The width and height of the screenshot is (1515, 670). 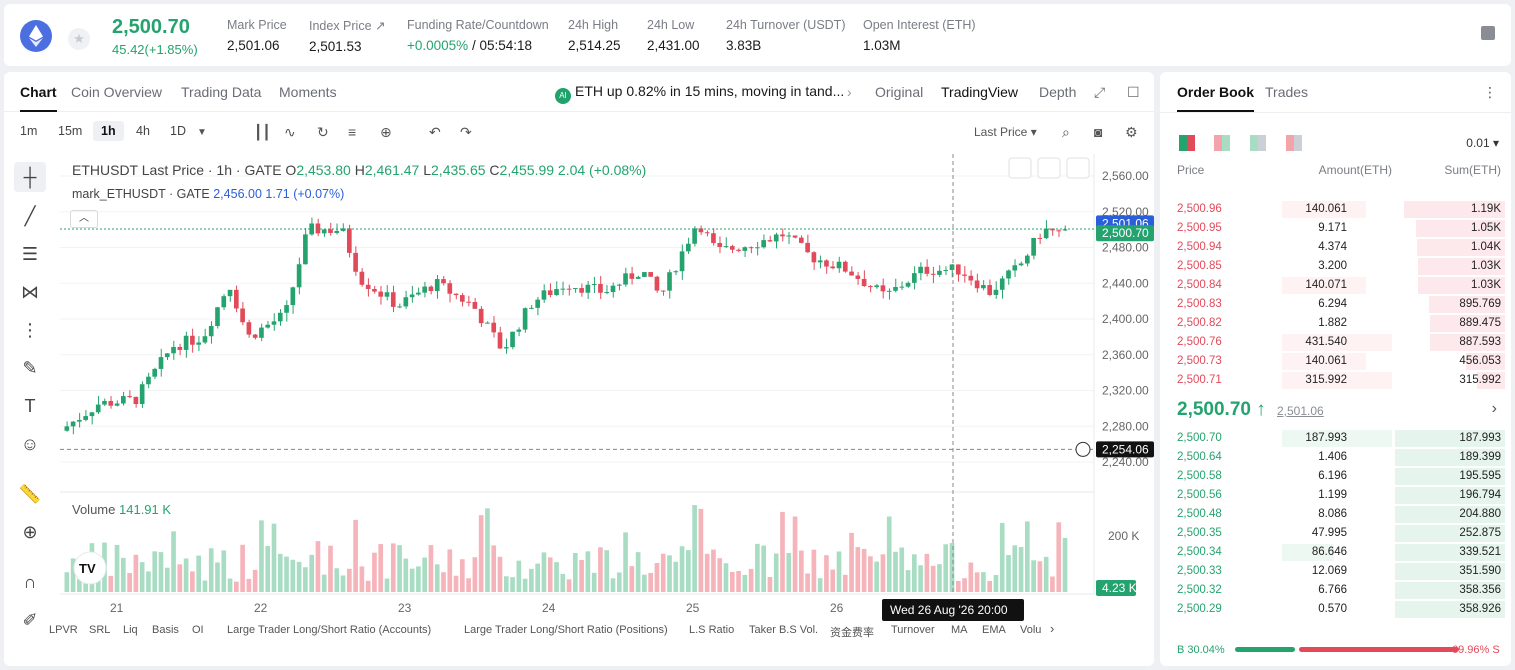 What do you see at coordinates (1335, 590) in the screenshot?
I see `bid-row: 2,500.32 6.766 358.356` at bounding box center [1335, 590].